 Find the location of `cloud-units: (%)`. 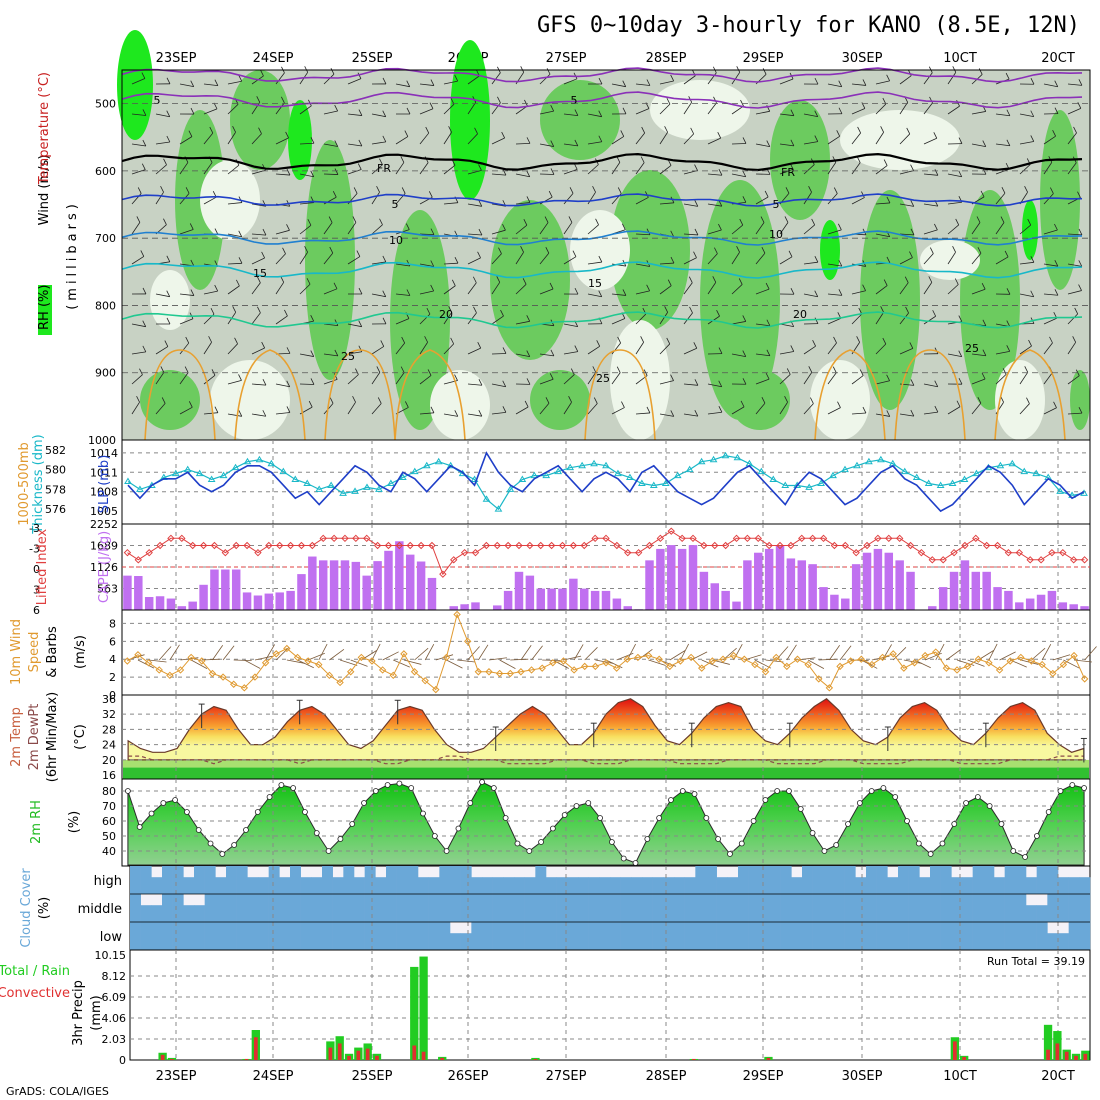

cloud-units: (%) is located at coordinates (44, 908).